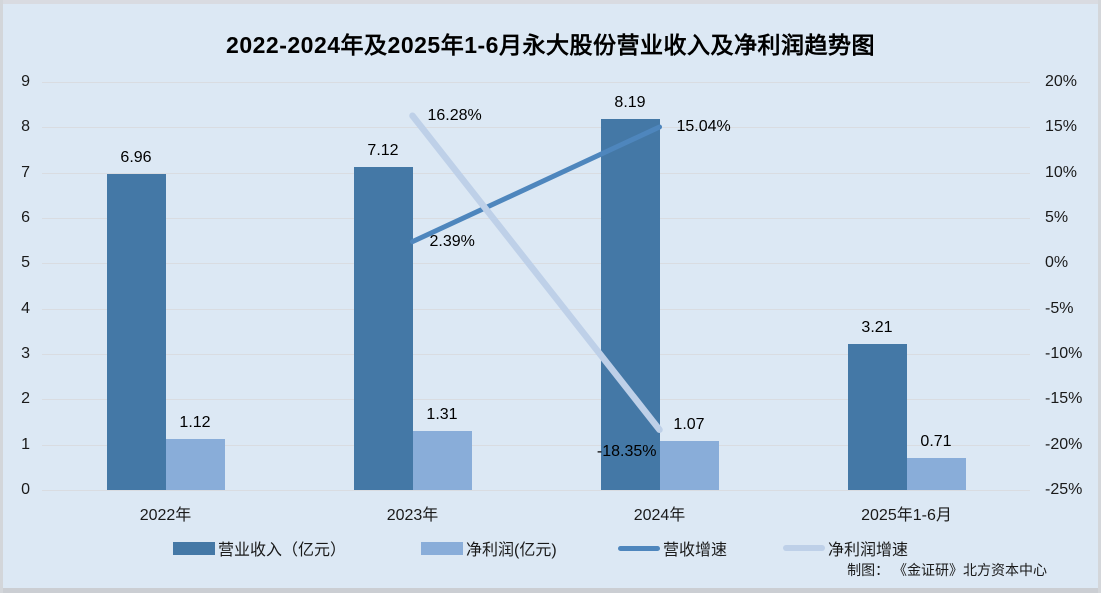  Describe the element at coordinates (550, 590) in the screenshot. I see `window-edge-bottom` at that location.